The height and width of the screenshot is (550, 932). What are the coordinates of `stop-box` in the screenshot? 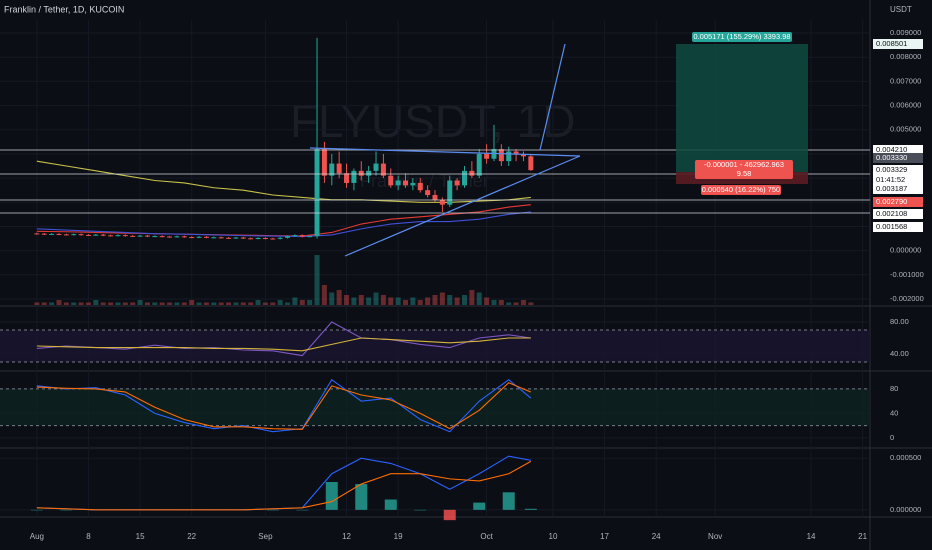 It's located at (741, 190).